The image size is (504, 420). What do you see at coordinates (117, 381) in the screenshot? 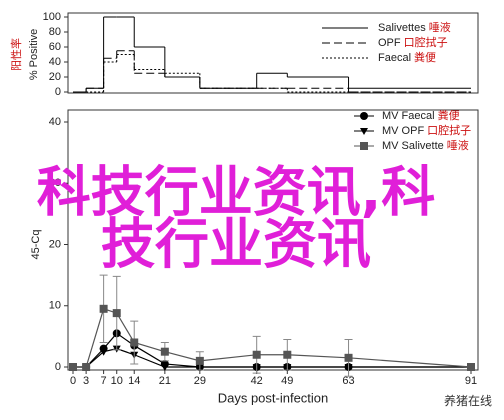
I see `x-tick-label: 10` at bounding box center [117, 381].